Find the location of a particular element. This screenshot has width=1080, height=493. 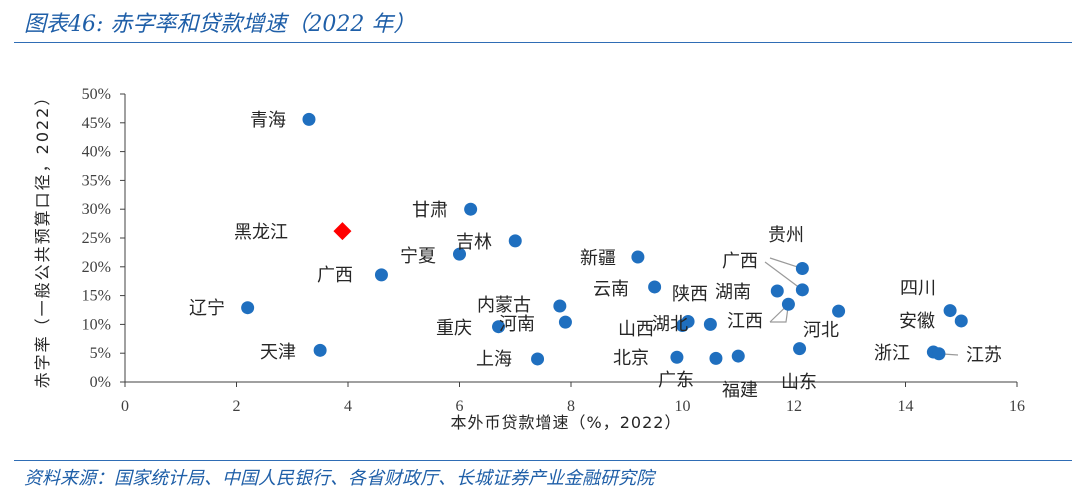

x-tick-label: 8 is located at coordinates (571, 406).